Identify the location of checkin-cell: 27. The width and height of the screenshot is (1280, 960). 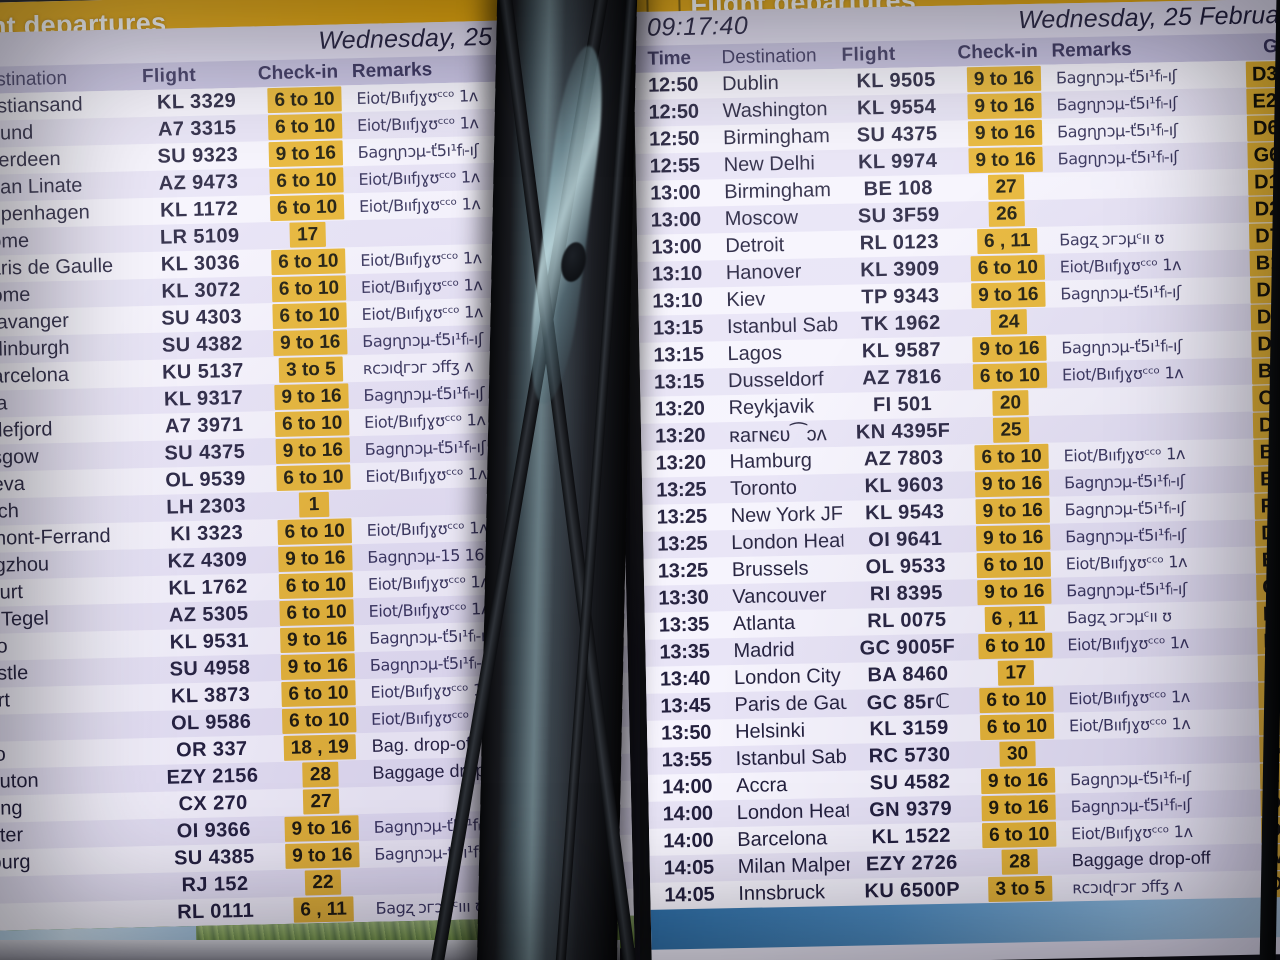
(1006, 187).